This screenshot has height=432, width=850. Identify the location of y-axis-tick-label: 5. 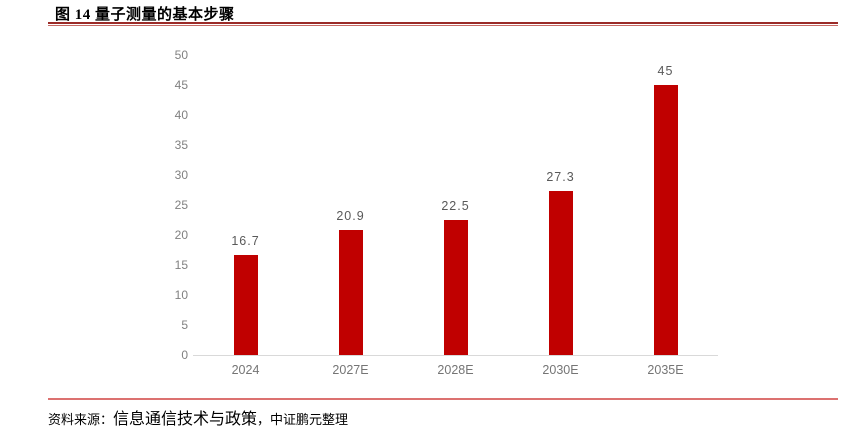
(184, 325).